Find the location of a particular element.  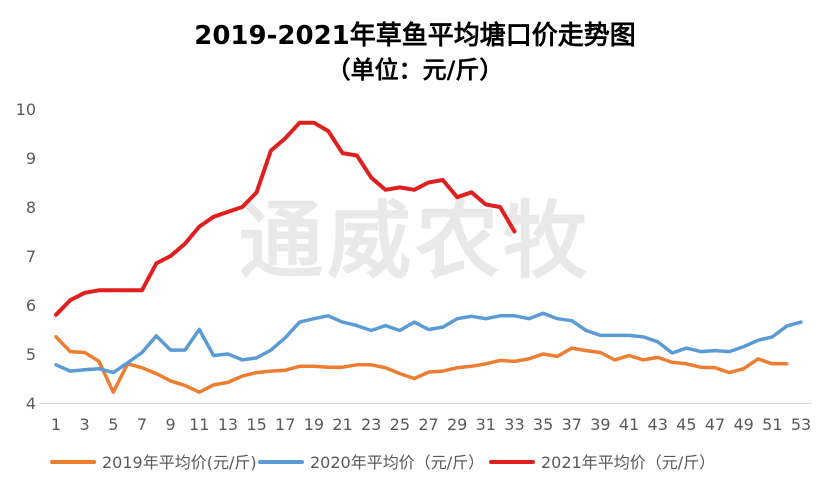

legend-label-1: 2019年平均价(元/斤) is located at coordinates (179, 462).